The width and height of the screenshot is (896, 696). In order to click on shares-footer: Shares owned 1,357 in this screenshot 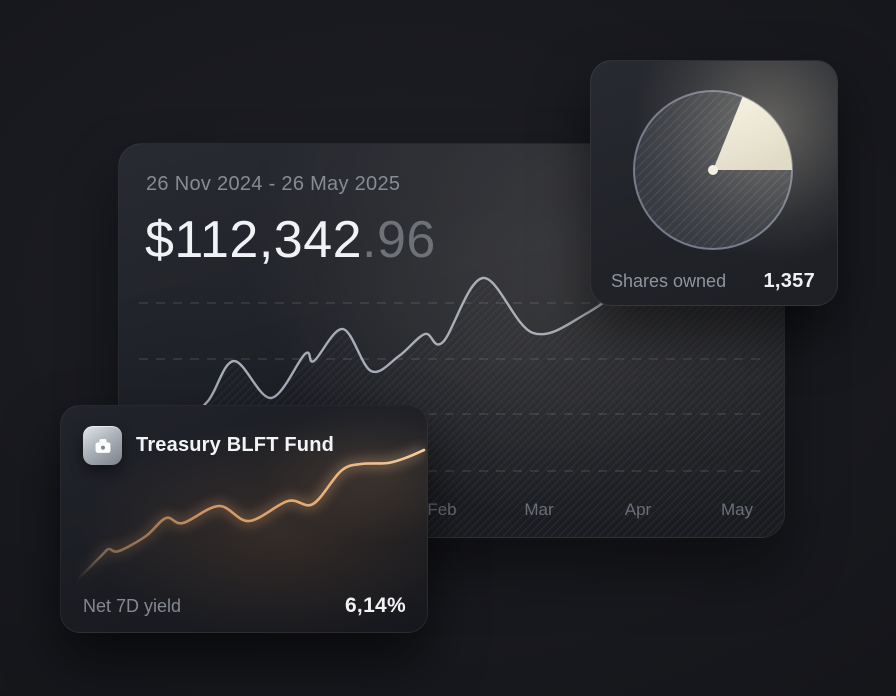, I will do `click(713, 281)`.